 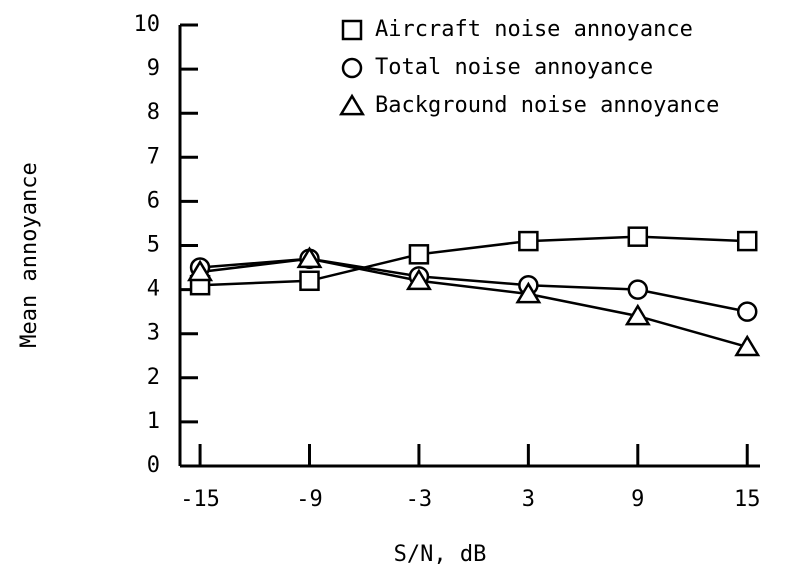 What do you see at coordinates (153, 156) in the screenshot?
I see `y-tick-label: 7` at bounding box center [153, 156].